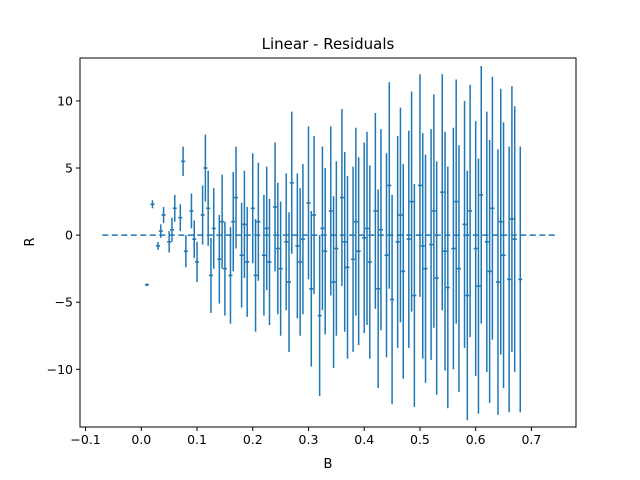 The image size is (640, 480). I want to click on x-tick-label: 0.3, so click(309, 439).